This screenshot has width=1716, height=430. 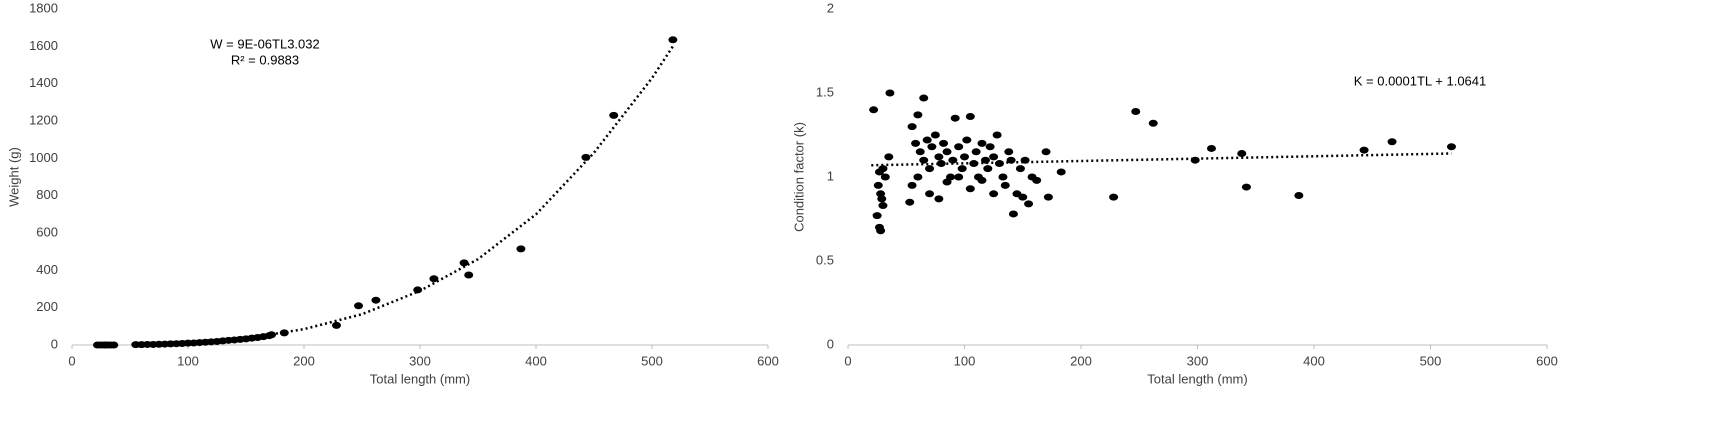 I want to click on y-tick-label: 1200, so click(x=43, y=119).